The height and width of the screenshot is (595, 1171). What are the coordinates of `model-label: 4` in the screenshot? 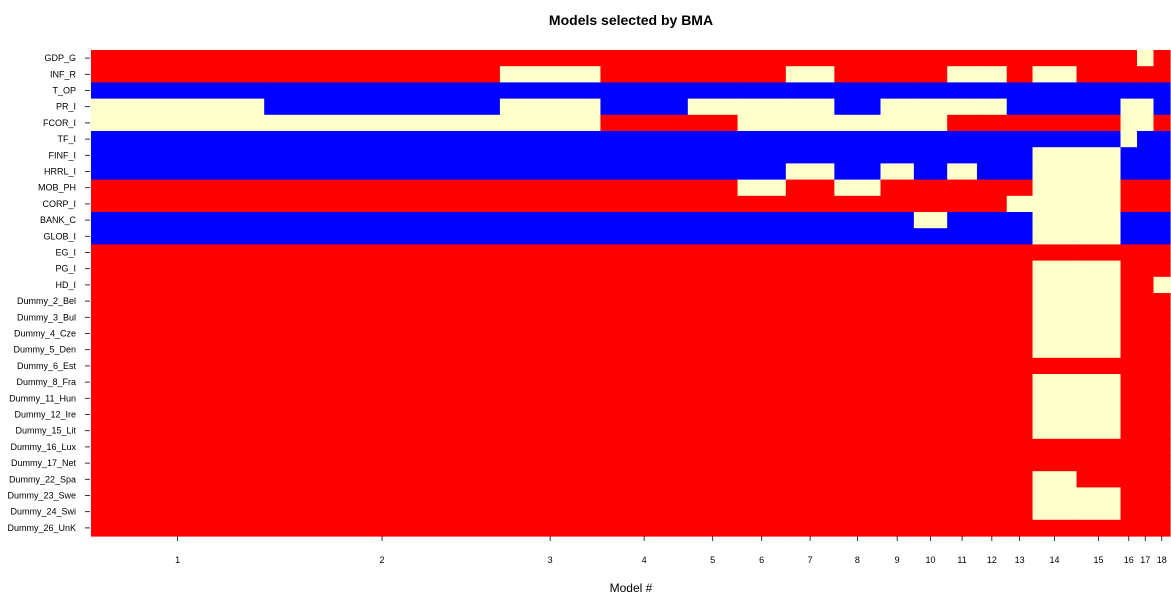 It's located at (644, 560).